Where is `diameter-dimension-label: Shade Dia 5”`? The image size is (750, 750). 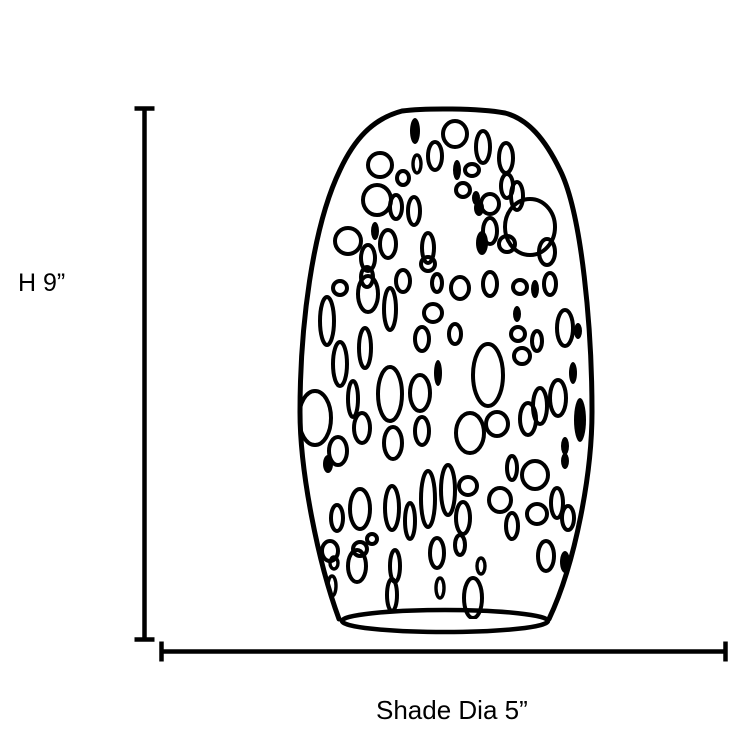 diameter-dimension-label: Shade Dia 5” is located at coordinates (452, 710).